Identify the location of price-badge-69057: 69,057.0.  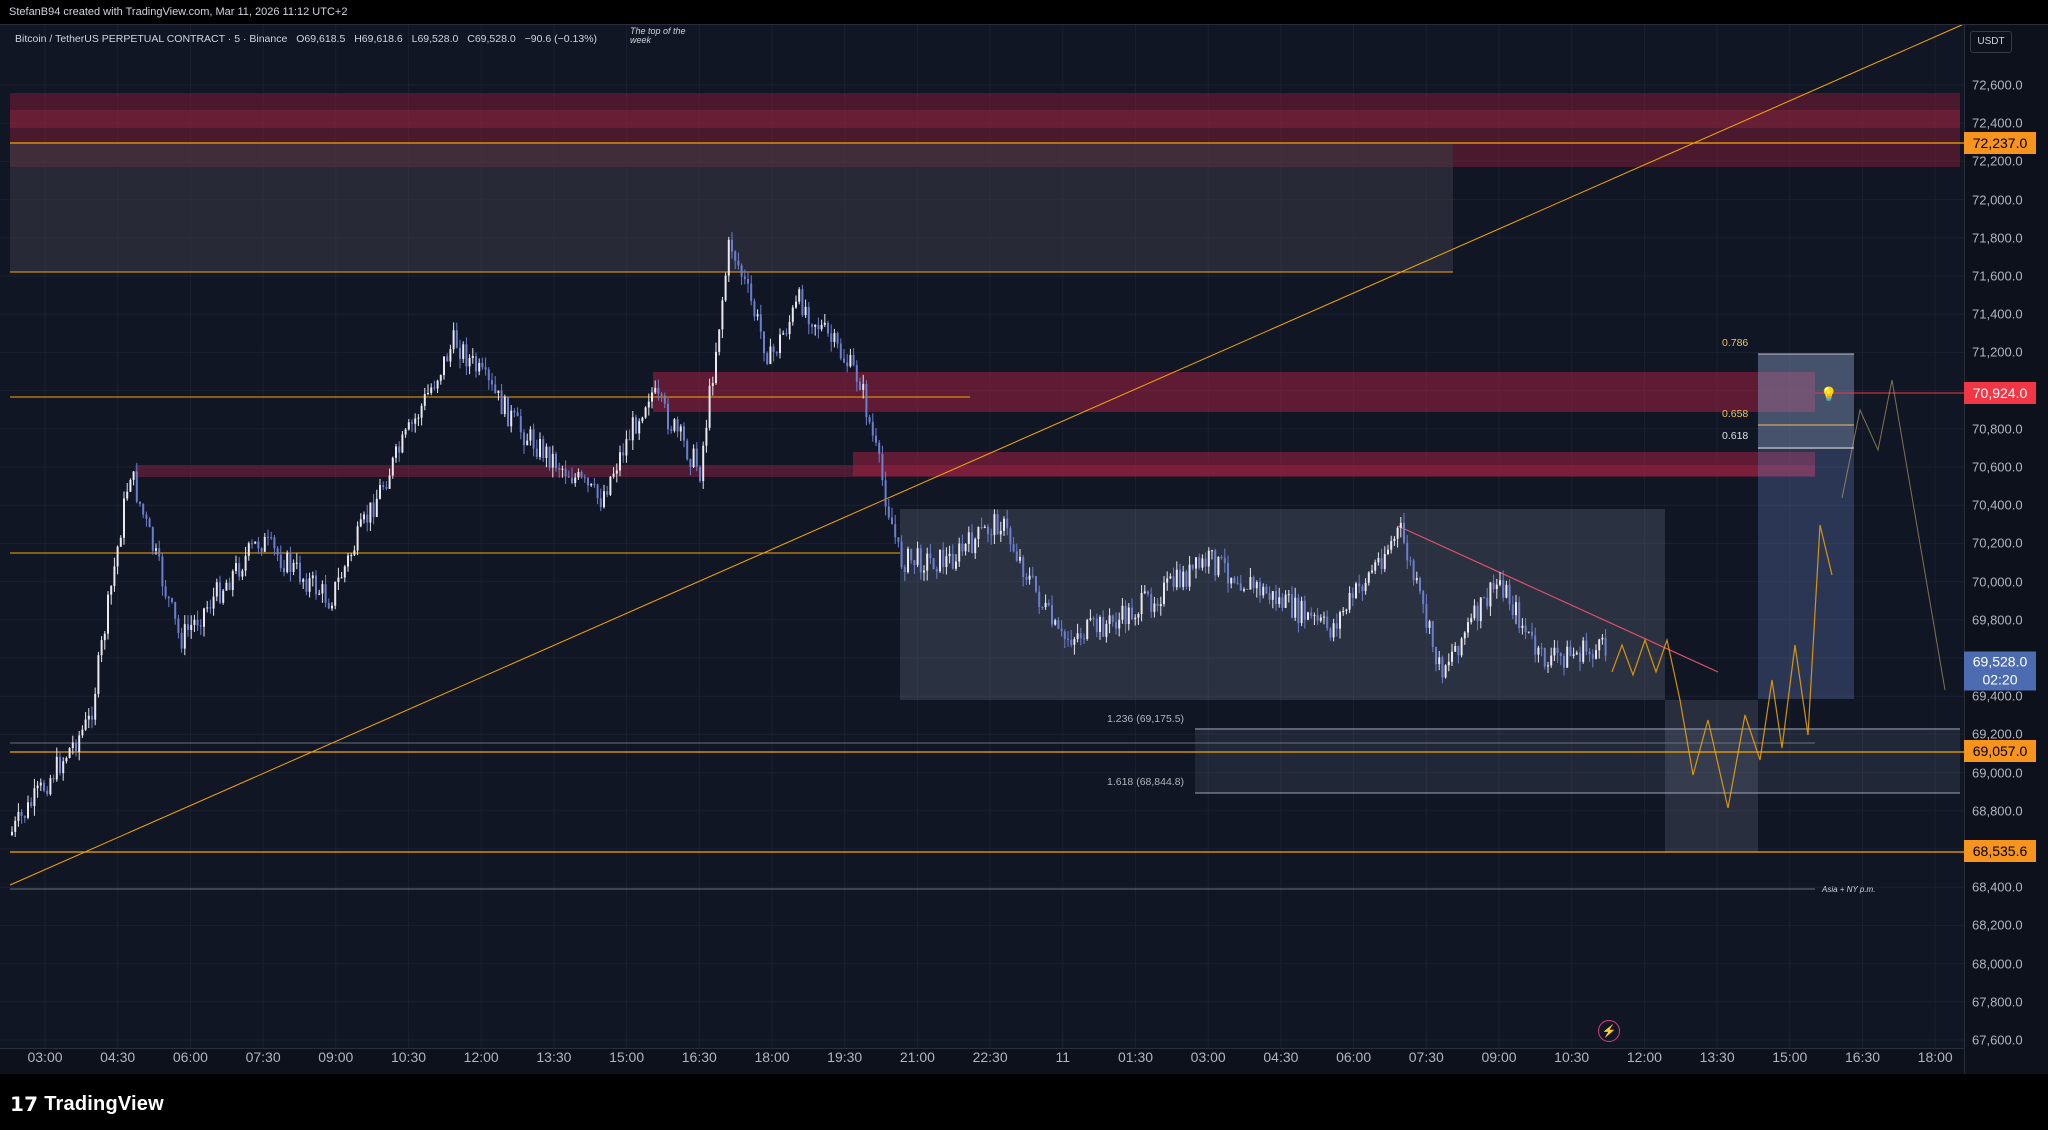
(2000, 751).